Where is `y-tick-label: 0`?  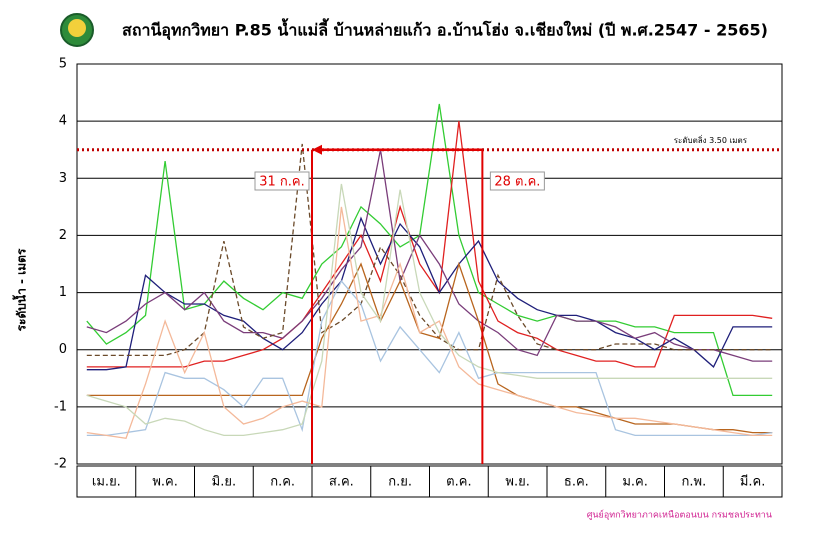
y-tick-label: 0 is located at coordinates (63, 349).